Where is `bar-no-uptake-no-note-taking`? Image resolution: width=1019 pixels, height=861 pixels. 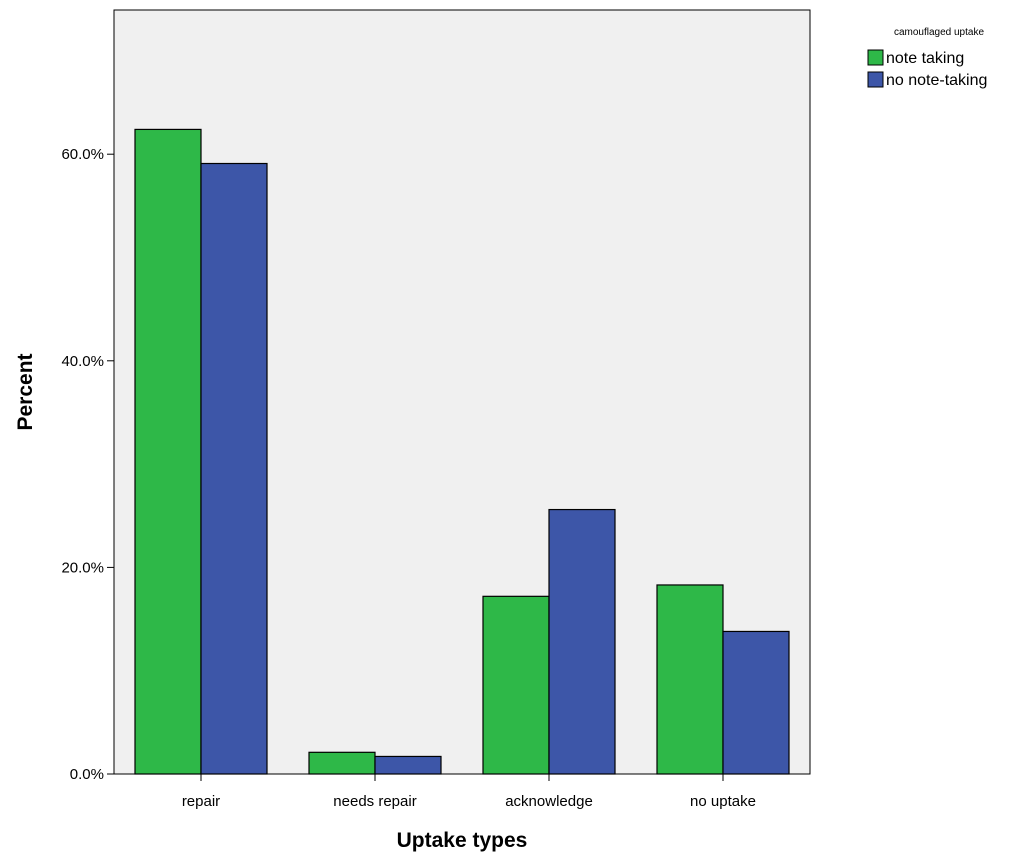
bar-no-uptake-no-note-taking is located at coordinates (756, 702).